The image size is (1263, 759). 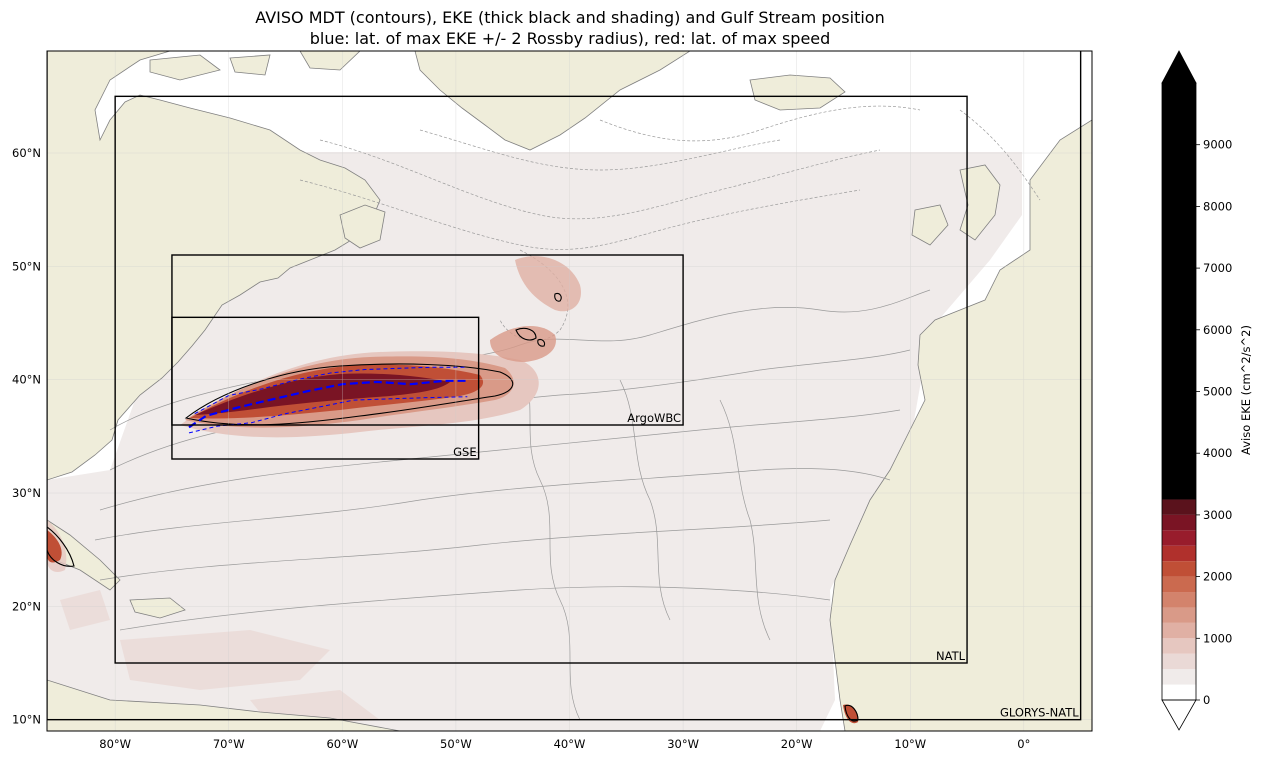 I want to click on lon-tick-label: 50°W, so click(x=456, y=744).